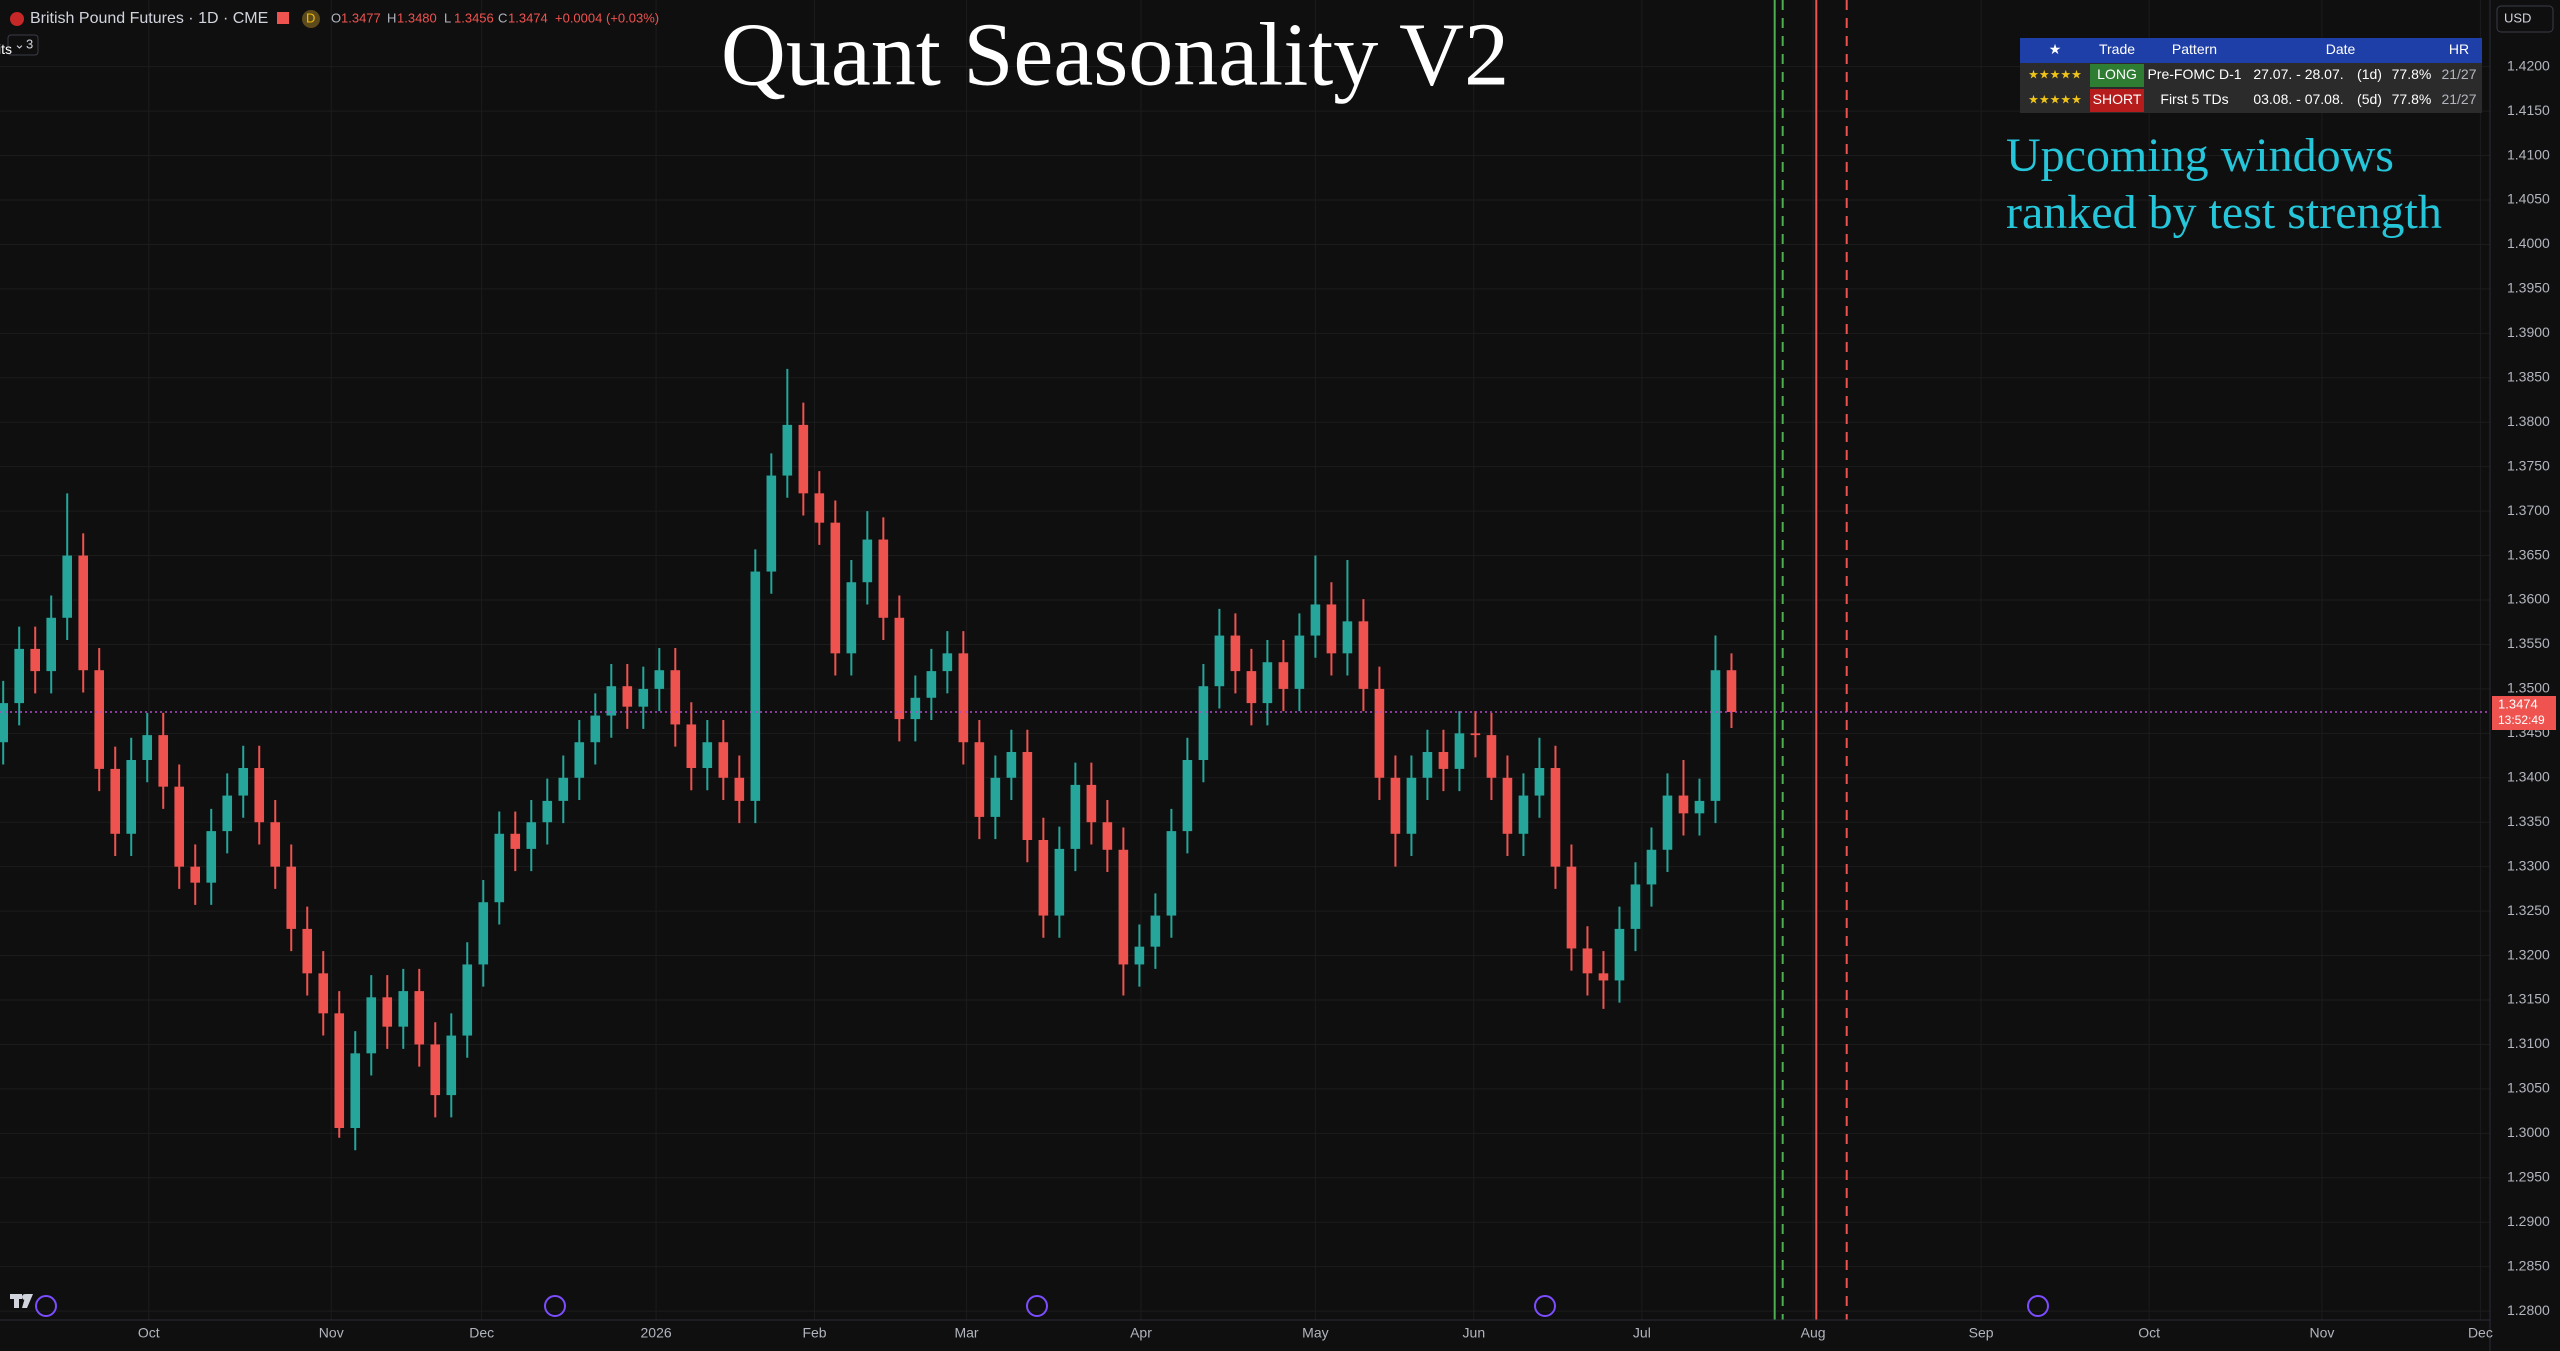  Describe the element at coordinates (2528, 421) in the screenshot. I see `y-tick-label: 1.3800` at that location.